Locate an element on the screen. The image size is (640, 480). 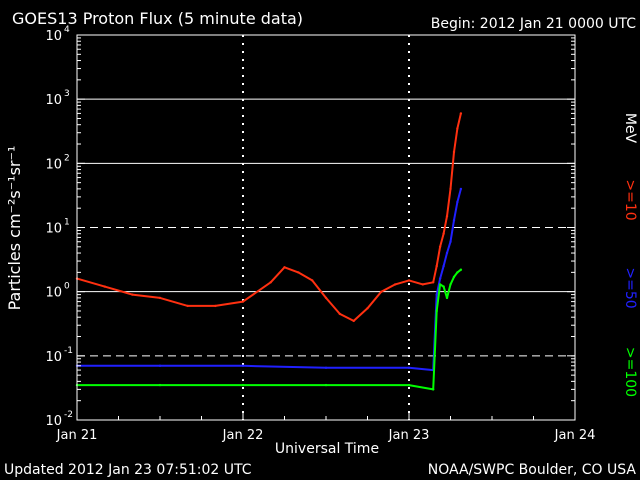
x-tick-label: Jan 23 is located at coordinates (409, 435).